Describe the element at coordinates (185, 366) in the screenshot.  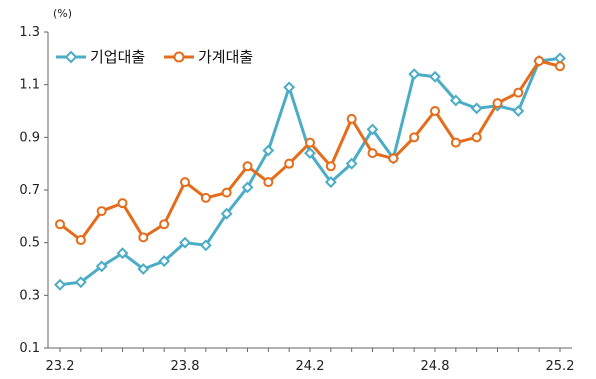
I see `x-tick-label: 23.8` at that location.